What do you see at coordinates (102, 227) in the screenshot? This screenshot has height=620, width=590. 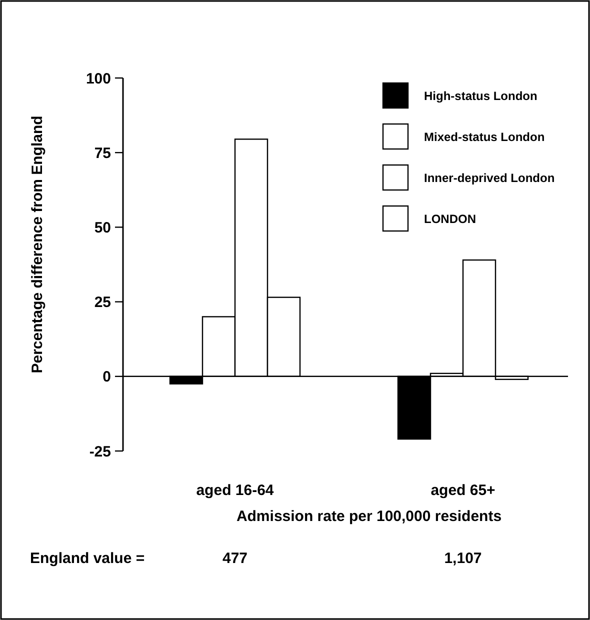 I see `y-tick-label: 50` at bounding box center [102, 227].